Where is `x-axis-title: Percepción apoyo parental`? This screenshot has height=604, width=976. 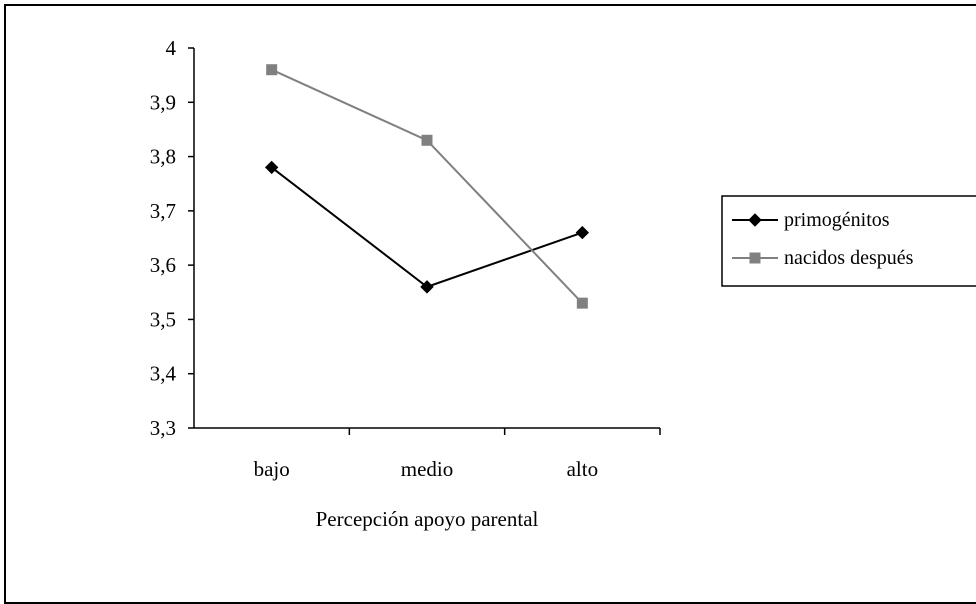 x-axis-title: Percepción apoyo parental is located at coordinates (427, 519).